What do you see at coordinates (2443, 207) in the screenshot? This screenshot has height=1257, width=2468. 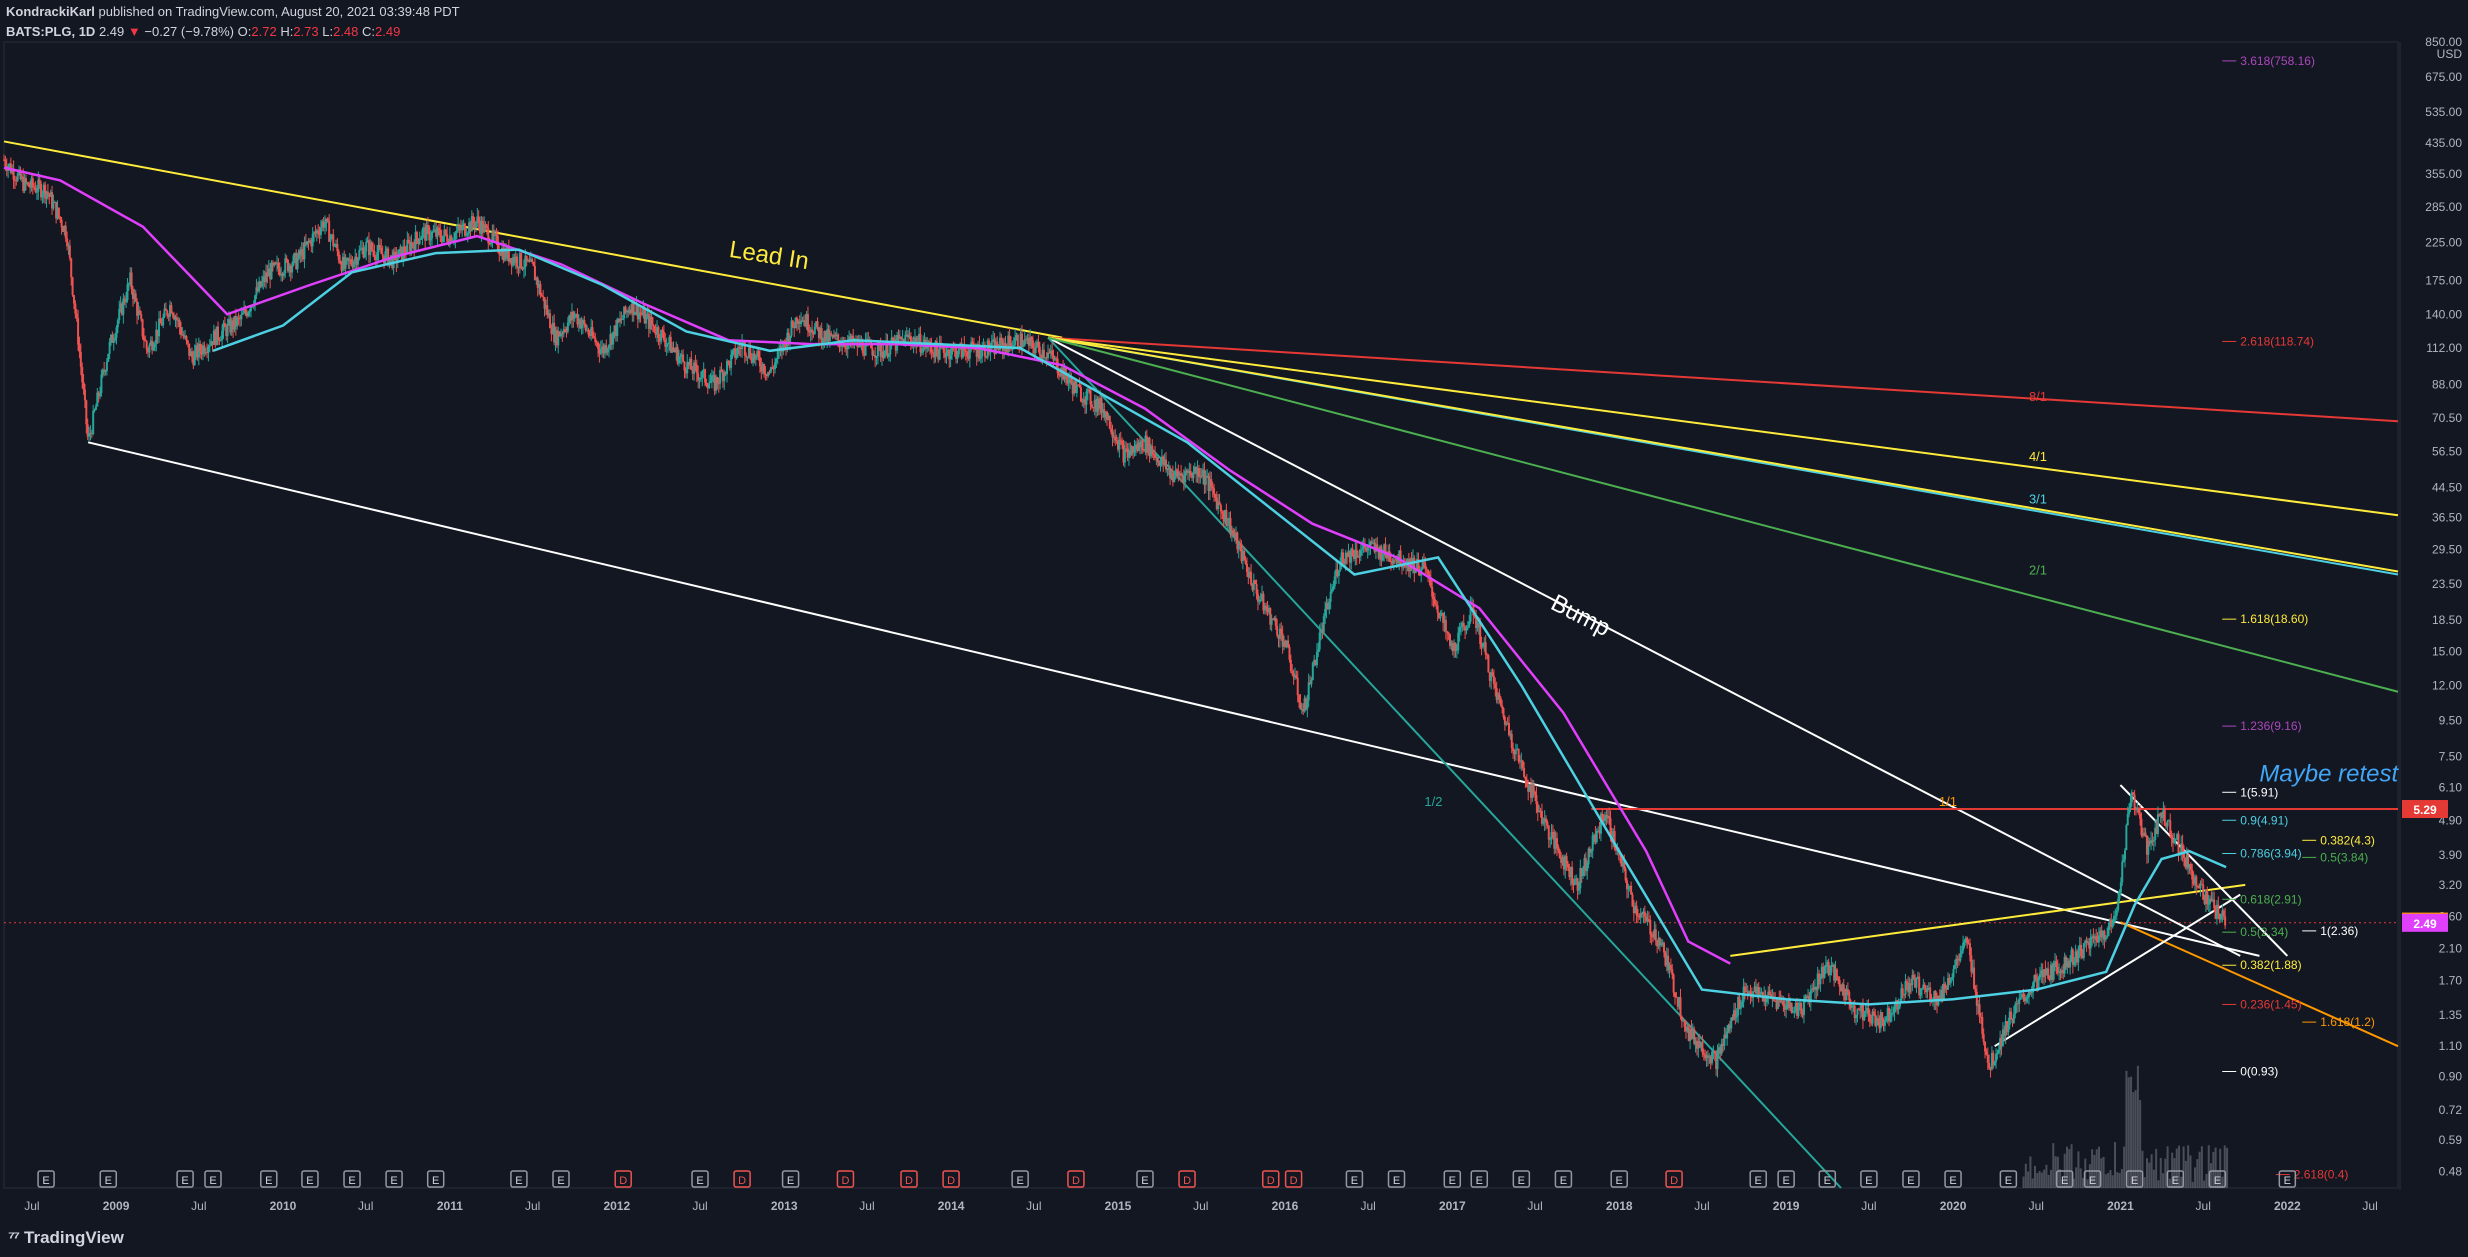 I see `price-tick-label: 285.00` at bounding box center [2443, 207].